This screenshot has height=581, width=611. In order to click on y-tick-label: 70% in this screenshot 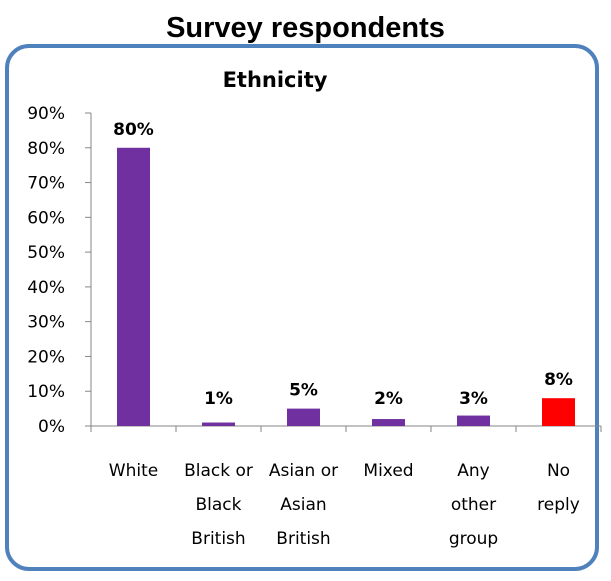, I will do `click(46, 184)`.